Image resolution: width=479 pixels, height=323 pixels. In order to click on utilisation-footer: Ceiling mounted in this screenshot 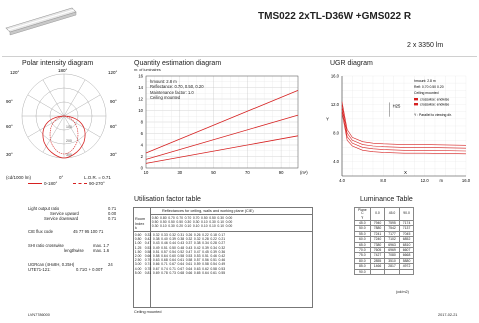, I will do `click(148, 312)`.